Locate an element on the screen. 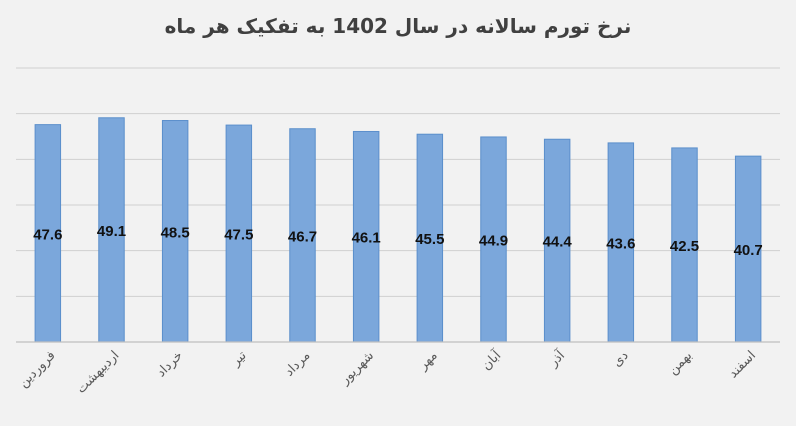 This screenshot has width=796, height=426. category-label: اردیبهشت is located at coordinates (98, 372).